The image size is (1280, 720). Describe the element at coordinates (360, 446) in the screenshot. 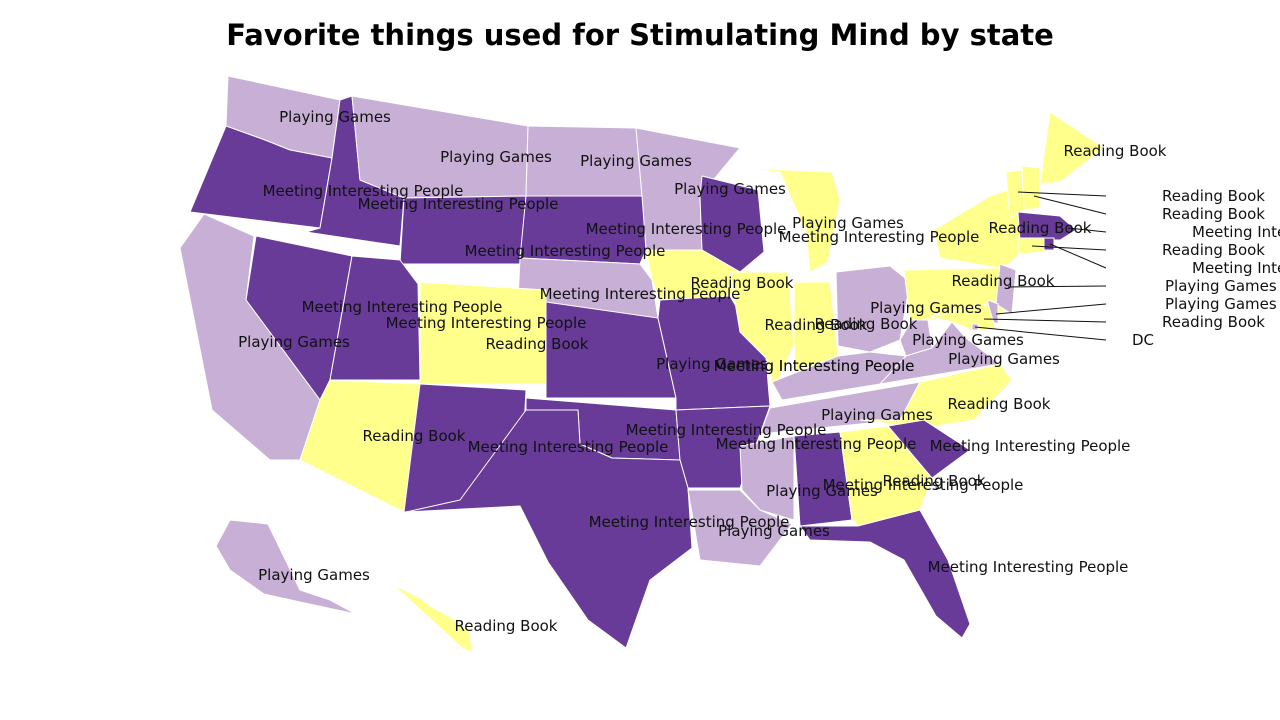

I see `state-az` at that location.